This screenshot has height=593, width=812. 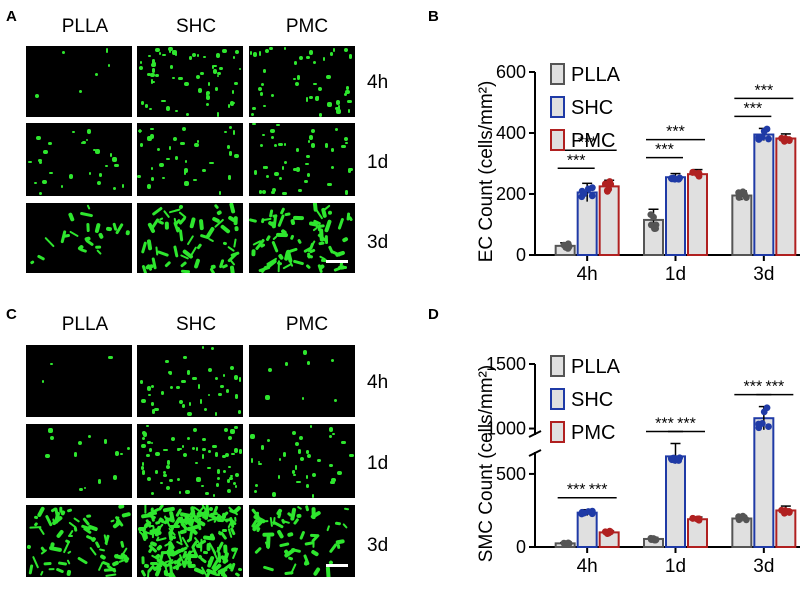 I want to click on panel-letter-a: A, so click(x=11, y=16).